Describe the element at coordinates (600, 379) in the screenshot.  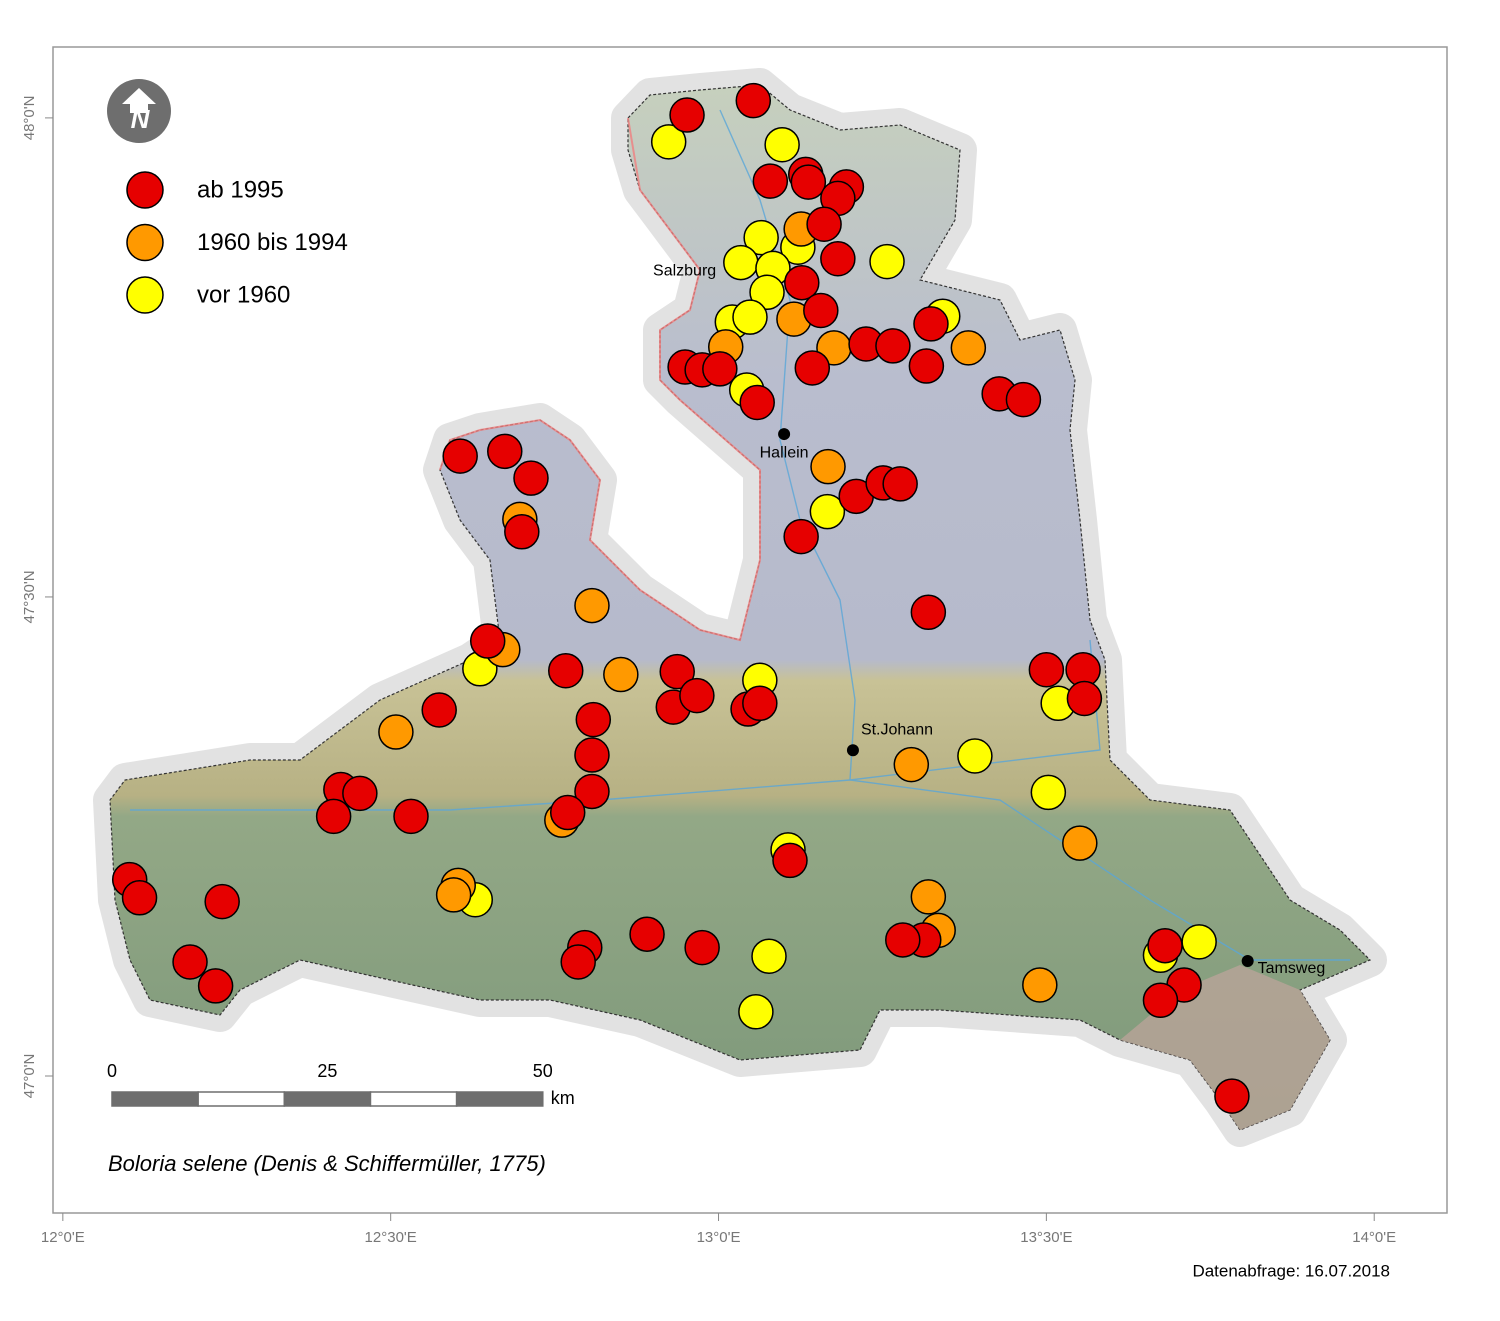
I see `border-germany` at that location.